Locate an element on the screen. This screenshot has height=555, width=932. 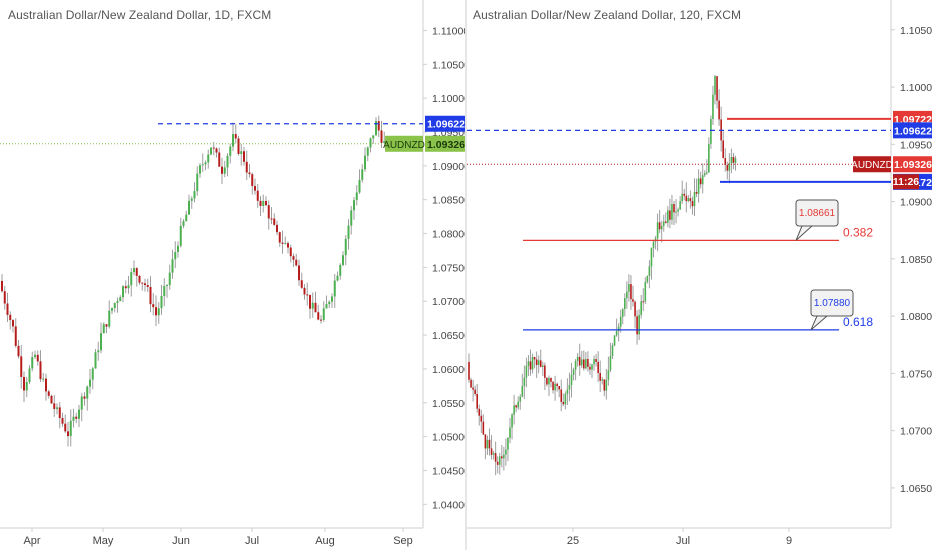
time-tick-label: May is located at coordinates (103, 541).